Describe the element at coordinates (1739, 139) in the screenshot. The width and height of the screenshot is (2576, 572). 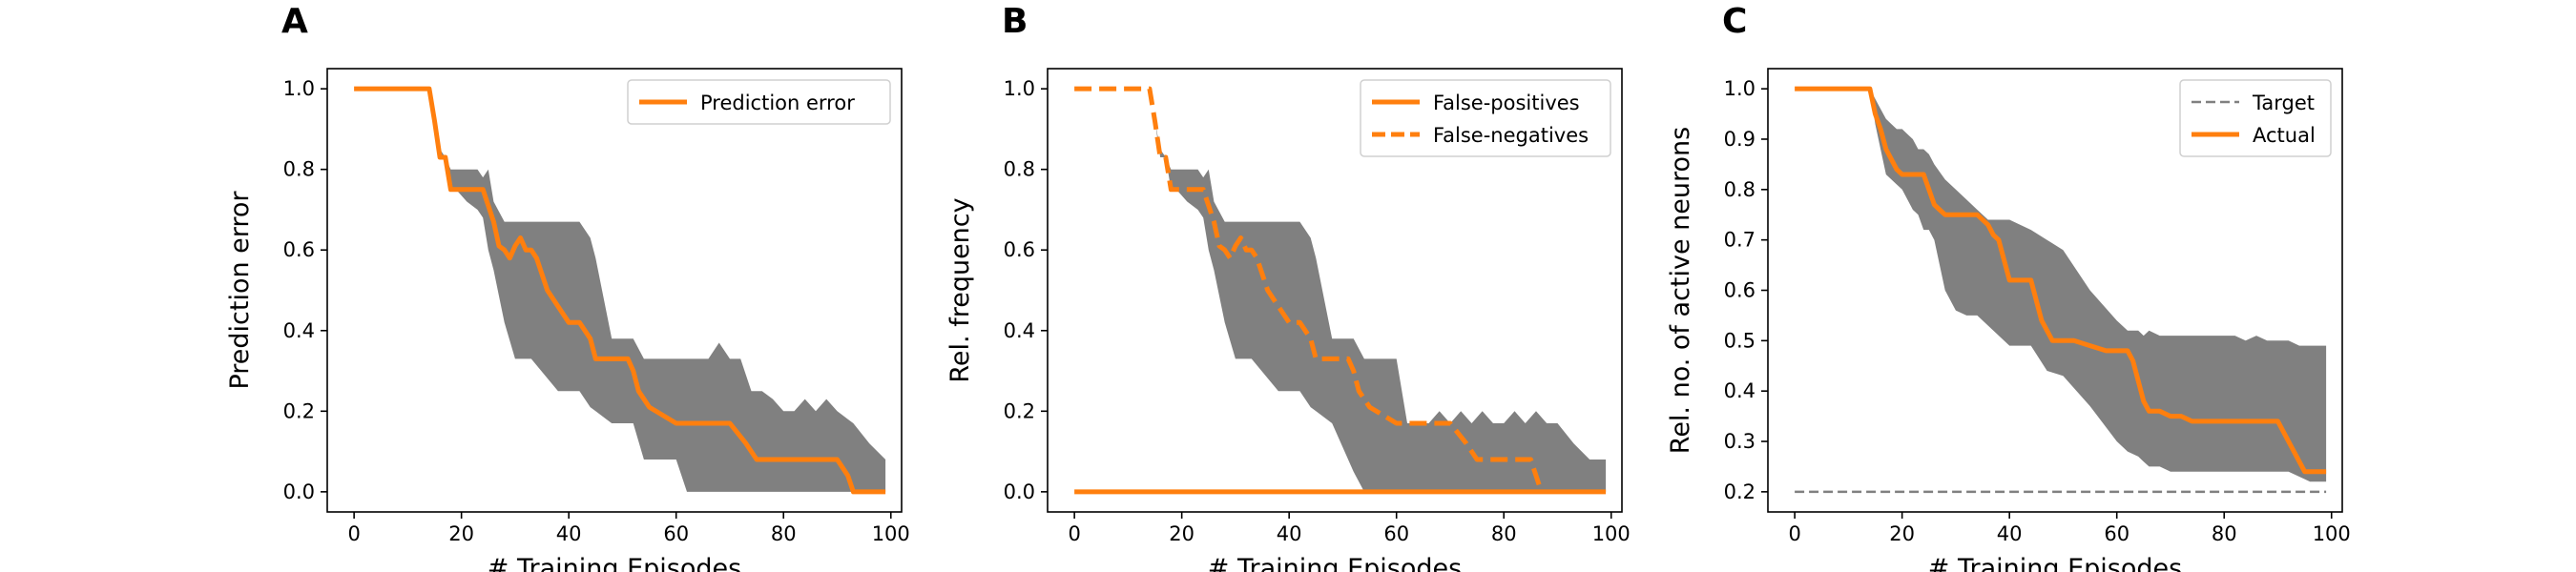
I see `y-tick-label: 0.9` at that location.